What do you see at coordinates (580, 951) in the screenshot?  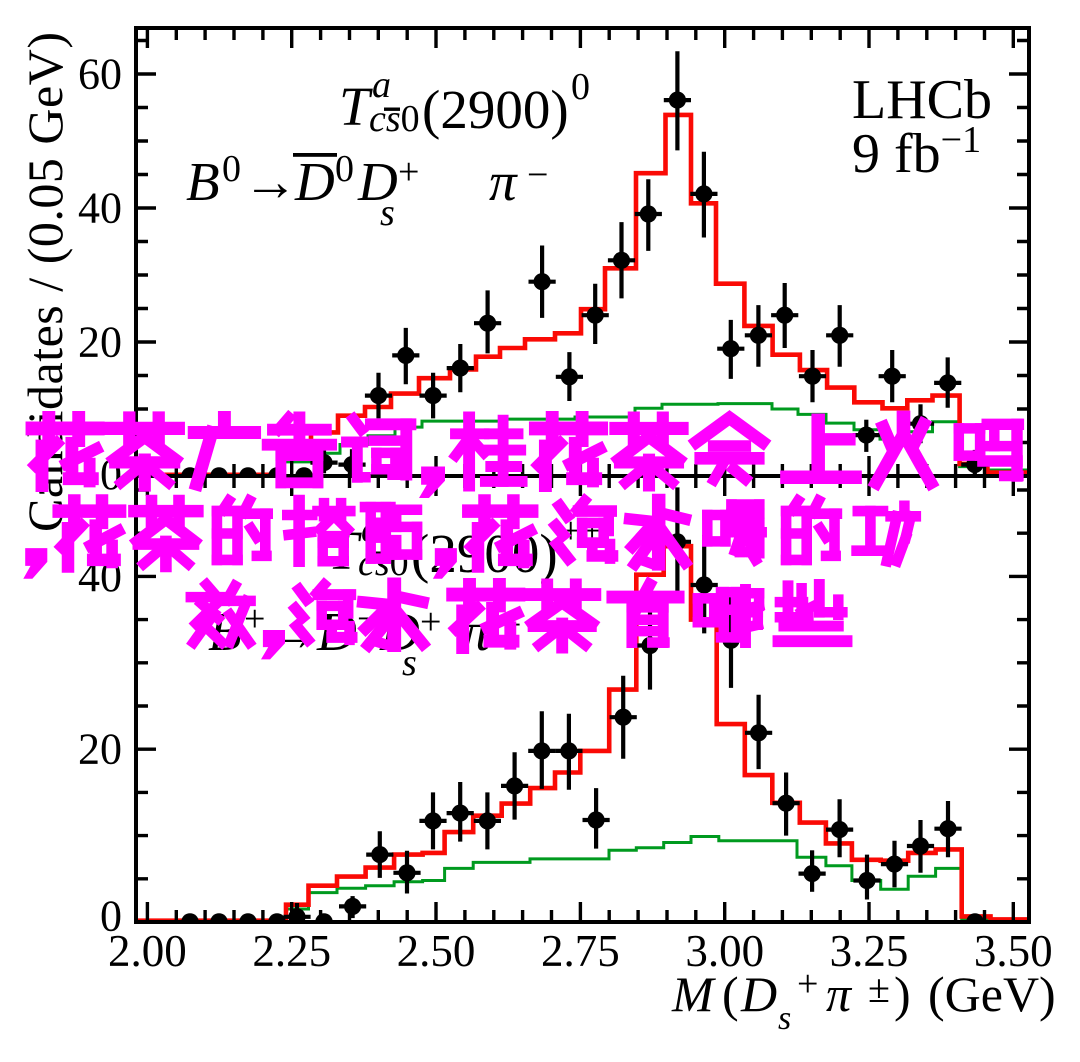 I see `svg-text: 2.75` at bounding box center [580, 951].